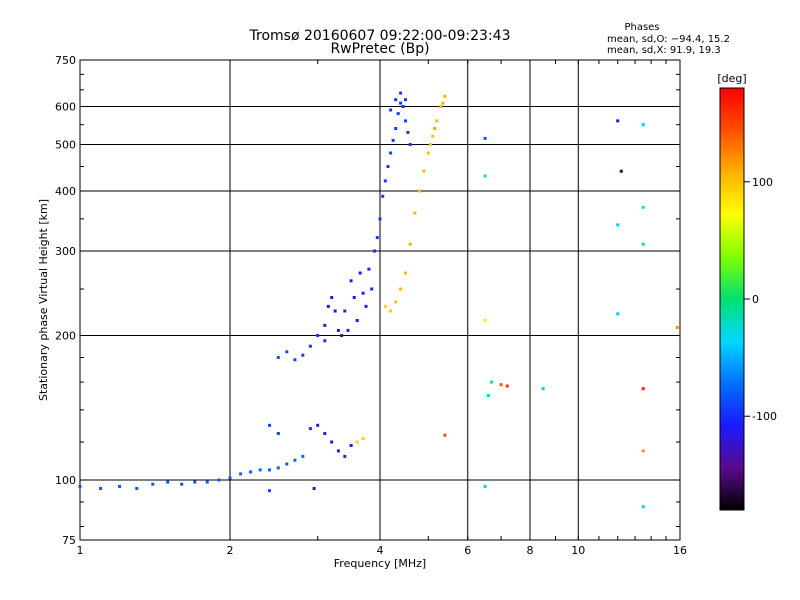  What do you see at coordinates (43, 300) in the screenshot?
I see `y-axis-label: Stationary phase Virtual Height [km]` at bounding box center [43, 300].